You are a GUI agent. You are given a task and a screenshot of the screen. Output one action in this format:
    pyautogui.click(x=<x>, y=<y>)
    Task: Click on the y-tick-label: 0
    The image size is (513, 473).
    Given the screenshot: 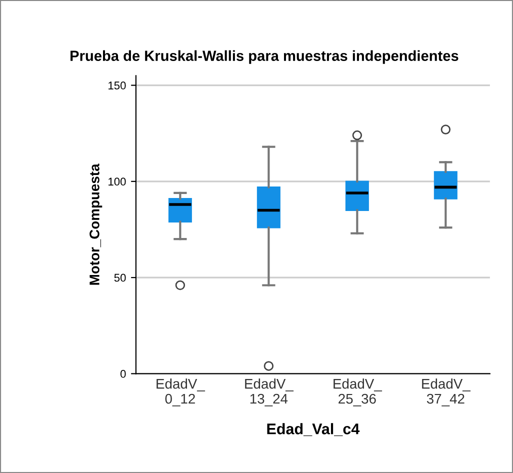 What is the action you would take?
    pyautogui.click(x=123, y=374)
    